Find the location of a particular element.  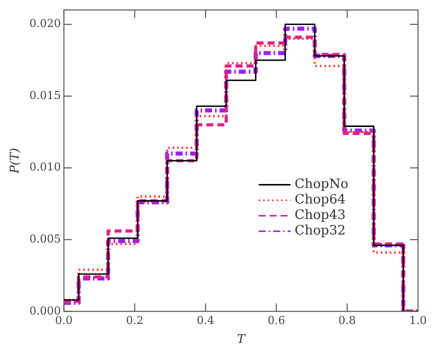

x-tick-label: 1.0 is located at coordinates (418, 320).